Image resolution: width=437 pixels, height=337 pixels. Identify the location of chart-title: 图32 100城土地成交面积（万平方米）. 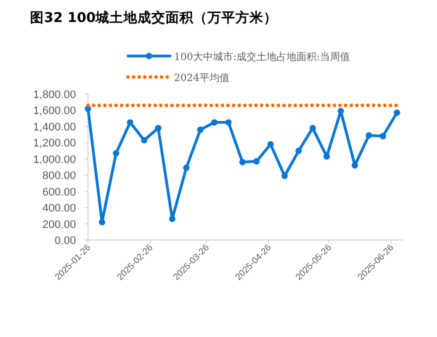
(154, 17).